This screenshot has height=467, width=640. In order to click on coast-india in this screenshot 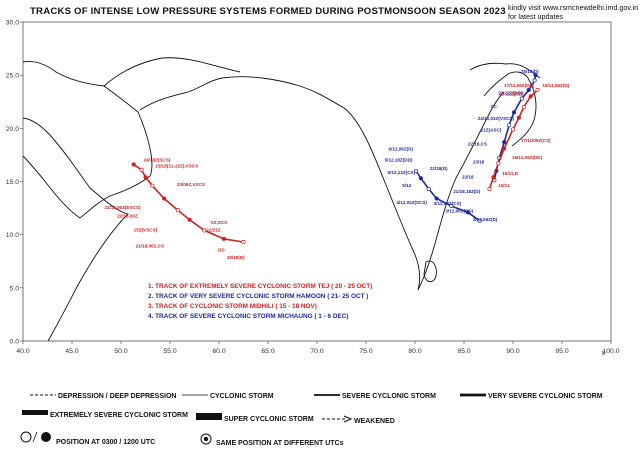, I will do `click(424, 191)`.